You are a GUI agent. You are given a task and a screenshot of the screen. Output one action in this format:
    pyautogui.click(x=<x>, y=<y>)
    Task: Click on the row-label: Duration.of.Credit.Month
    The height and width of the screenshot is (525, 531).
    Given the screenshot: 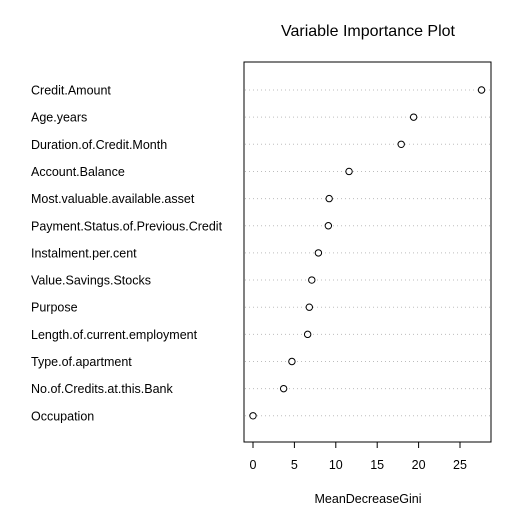 What is the action you would take?
    pyautogui.click(x=99, y=145)
    